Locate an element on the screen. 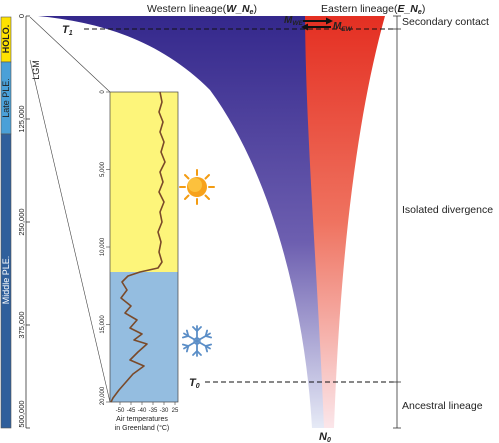 The height and width of the screenshot is (443, 499). inset-xtick-6: 25 is located at coordinates (175, 411).